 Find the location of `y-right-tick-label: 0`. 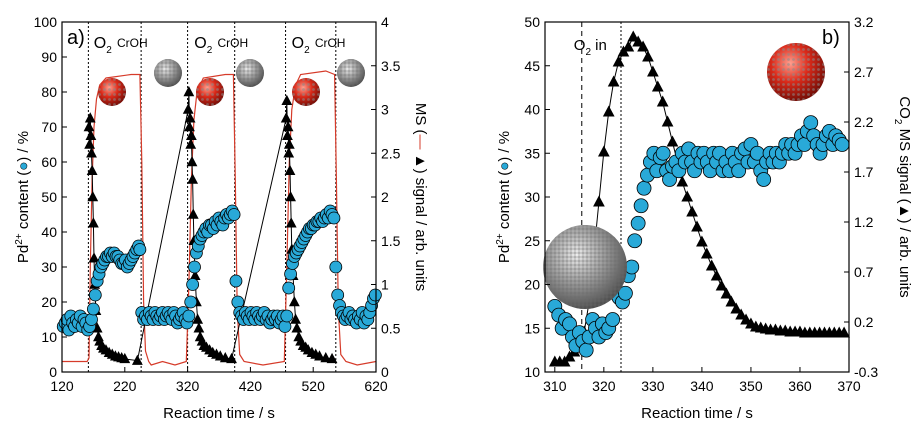

y-right-tick-label: 0 is located at coordinates (385, 372).